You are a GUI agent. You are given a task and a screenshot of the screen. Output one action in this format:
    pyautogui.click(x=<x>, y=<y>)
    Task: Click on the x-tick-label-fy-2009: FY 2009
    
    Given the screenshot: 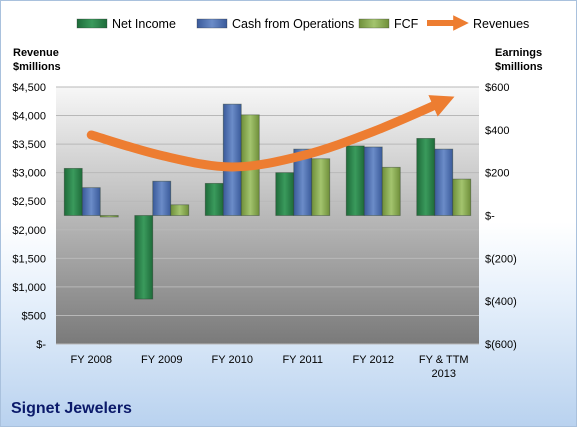 What is the action you would take?
    pyautogui.click(x=161, y=360)
    